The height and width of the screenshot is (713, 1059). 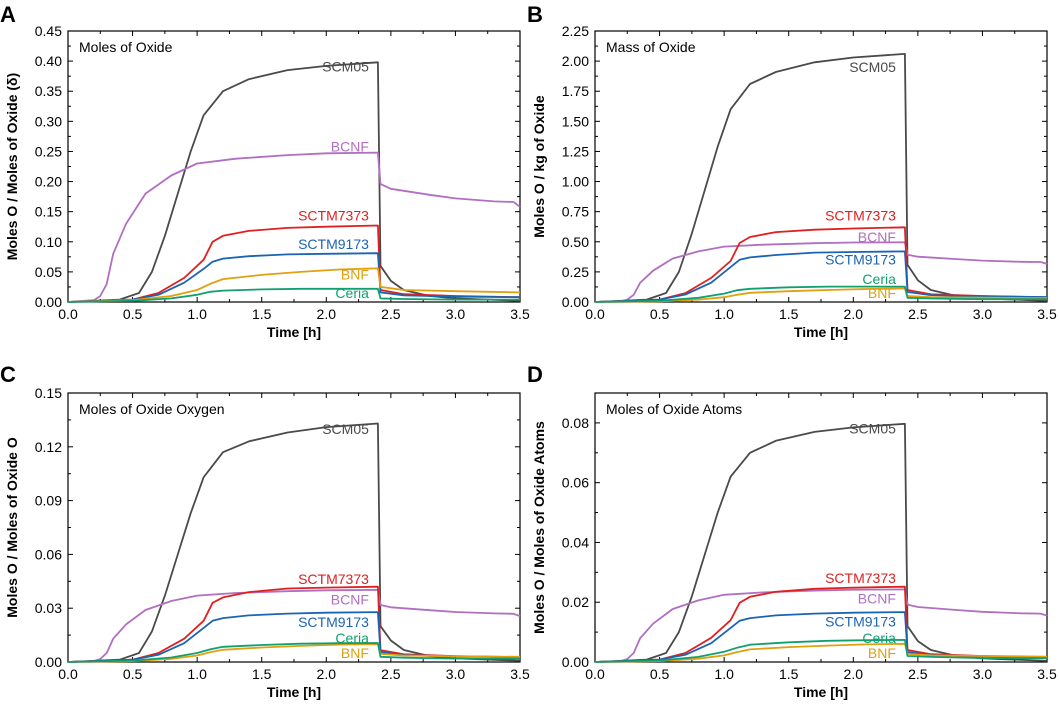 What do you see at coordinates (48, 121) in the screenshot?
I see `y-tick-label: 0.30` at bounding box center [48, 121].